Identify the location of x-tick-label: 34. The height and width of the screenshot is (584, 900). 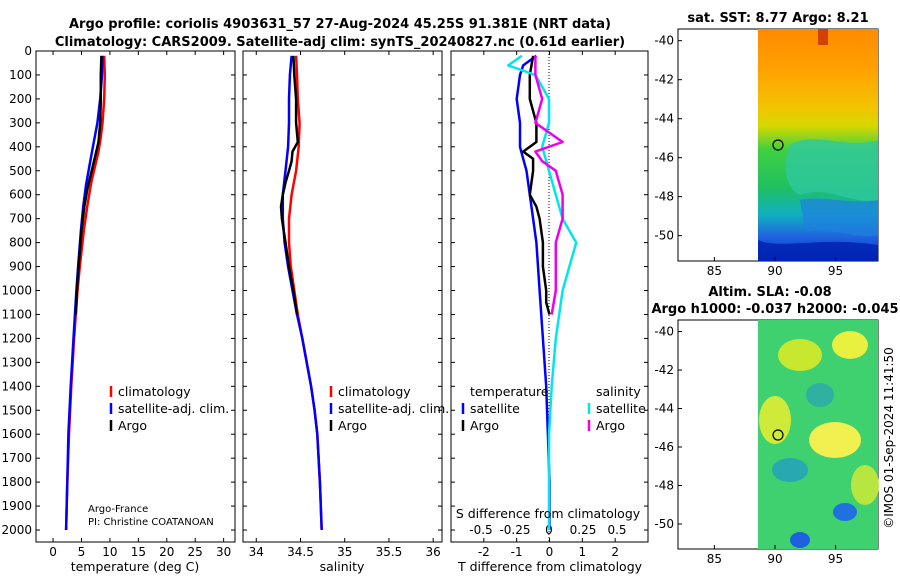
(256, 552).